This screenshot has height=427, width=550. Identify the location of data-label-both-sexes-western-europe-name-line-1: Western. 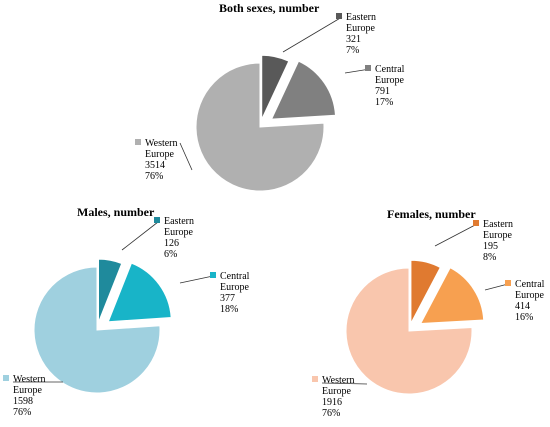
(161, 143).